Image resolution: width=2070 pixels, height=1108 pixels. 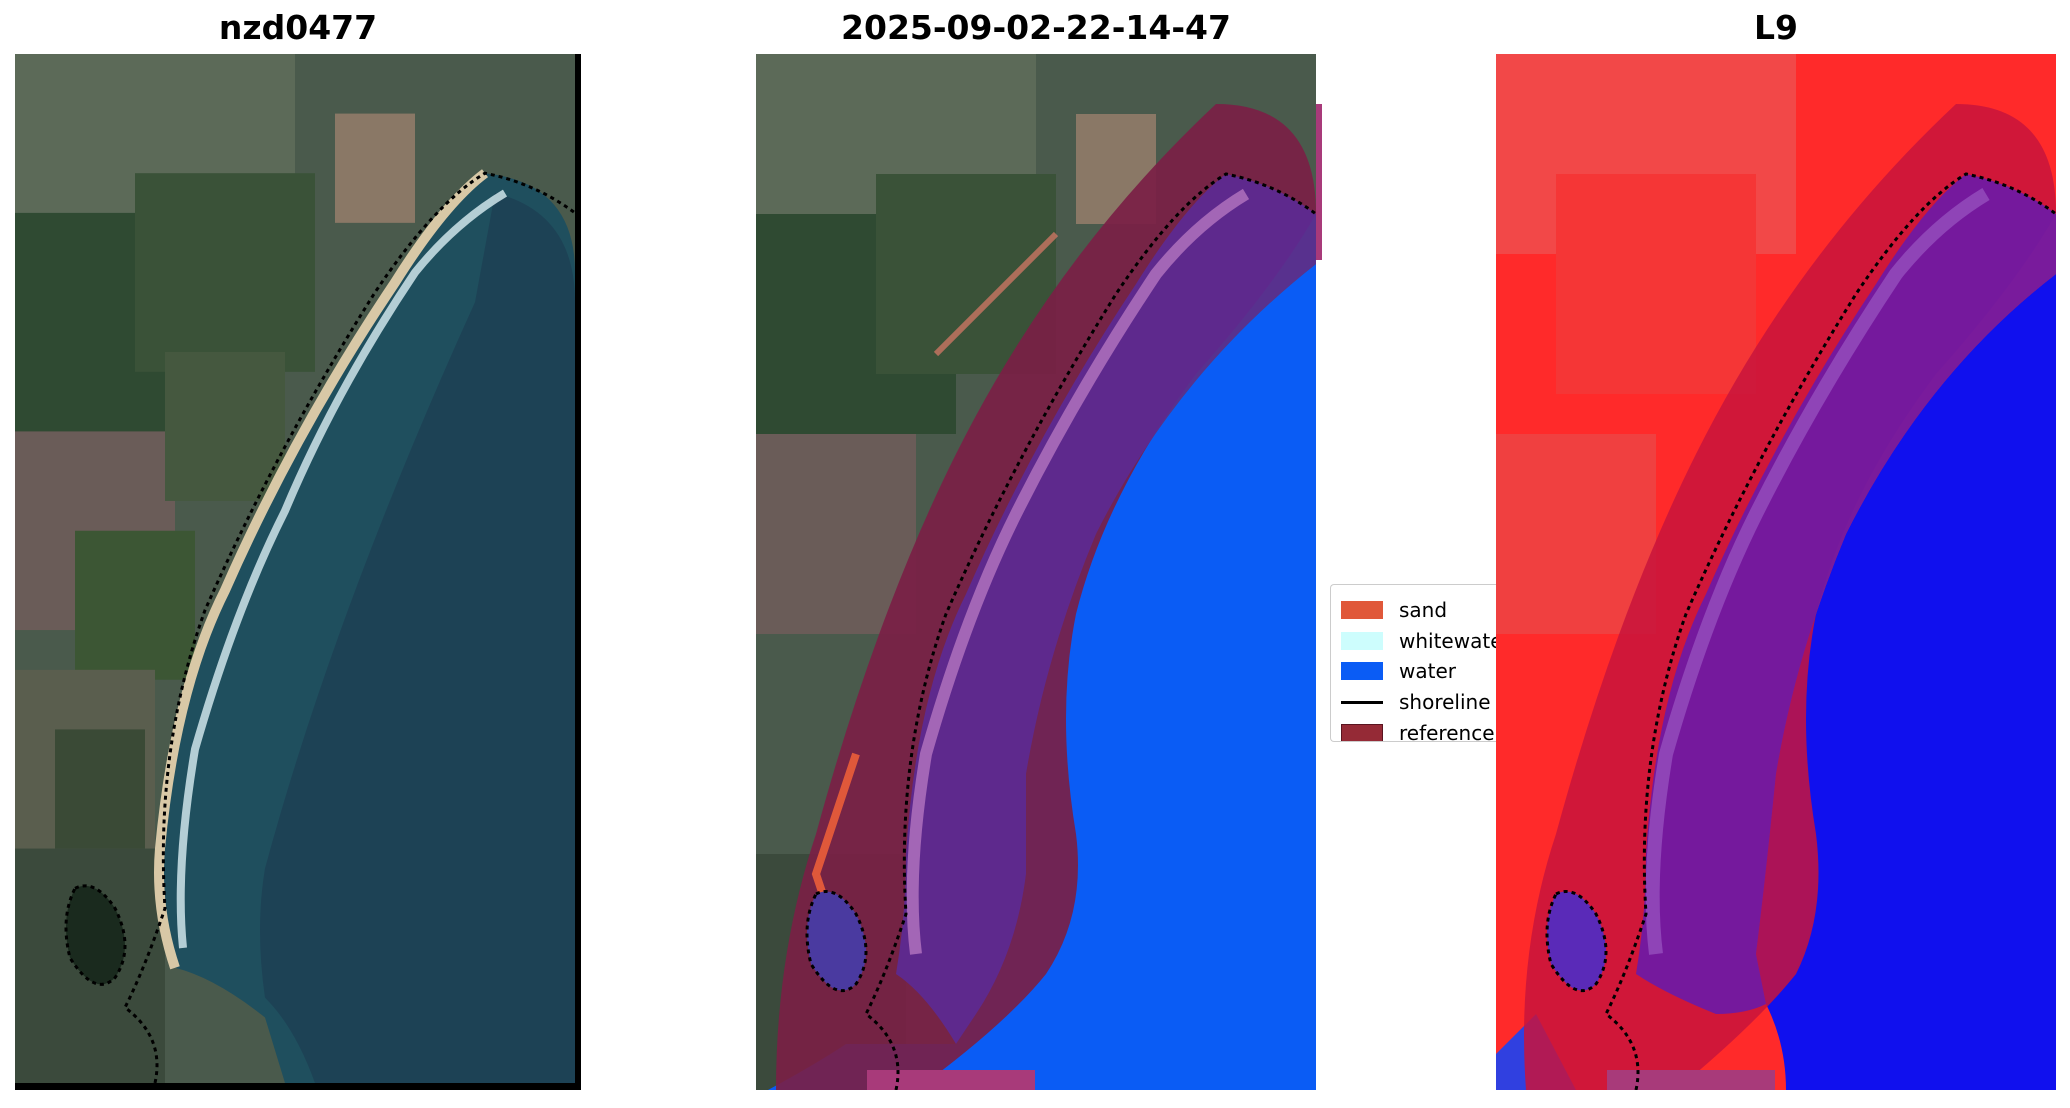 What do you see at coordinates (1362, 702) in the screenshot?
I see `legend-line-shoreline` at bounding box center [1362, 702].